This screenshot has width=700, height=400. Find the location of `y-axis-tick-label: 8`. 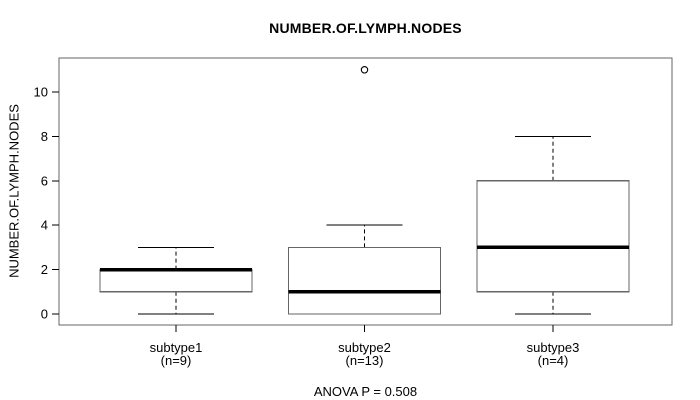

y-axis-tick-label: 8 is located at coordinates (44, 136).